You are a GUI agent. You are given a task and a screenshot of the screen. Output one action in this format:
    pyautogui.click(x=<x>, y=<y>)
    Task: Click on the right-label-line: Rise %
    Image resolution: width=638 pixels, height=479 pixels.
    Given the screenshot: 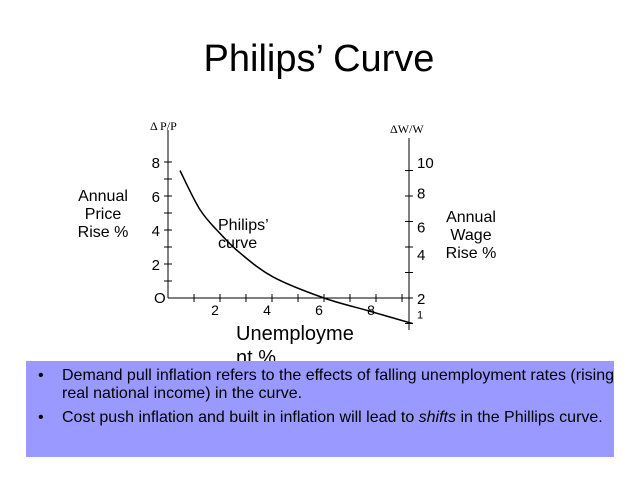 What is the action you would take?
    pyautogui.click(x=471, y=253)
    